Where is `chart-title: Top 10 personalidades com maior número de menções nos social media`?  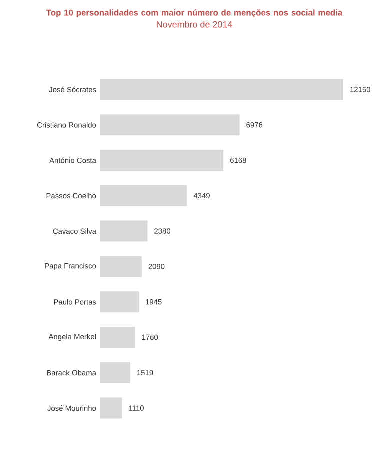
chart-title: Top 10 personalidades com maior número de menções nos social media is located at coordinates (194, 14).